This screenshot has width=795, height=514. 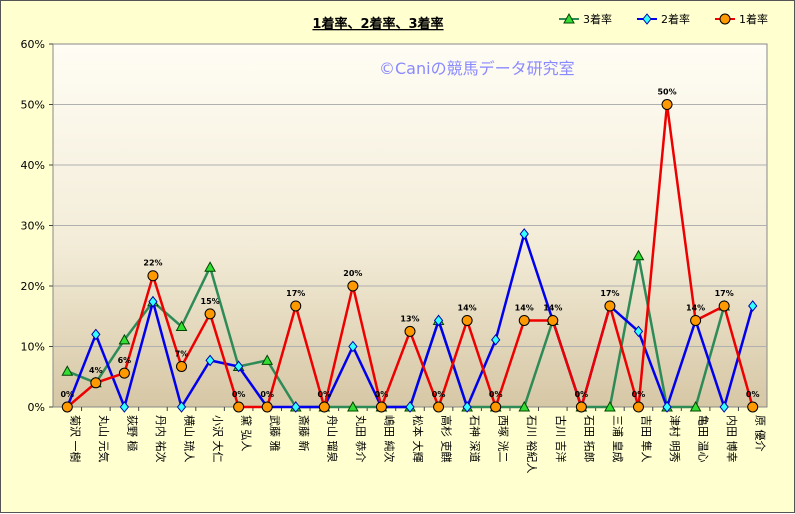 I want to click on y-tick-label: 0%, so click(x=36, y=407).